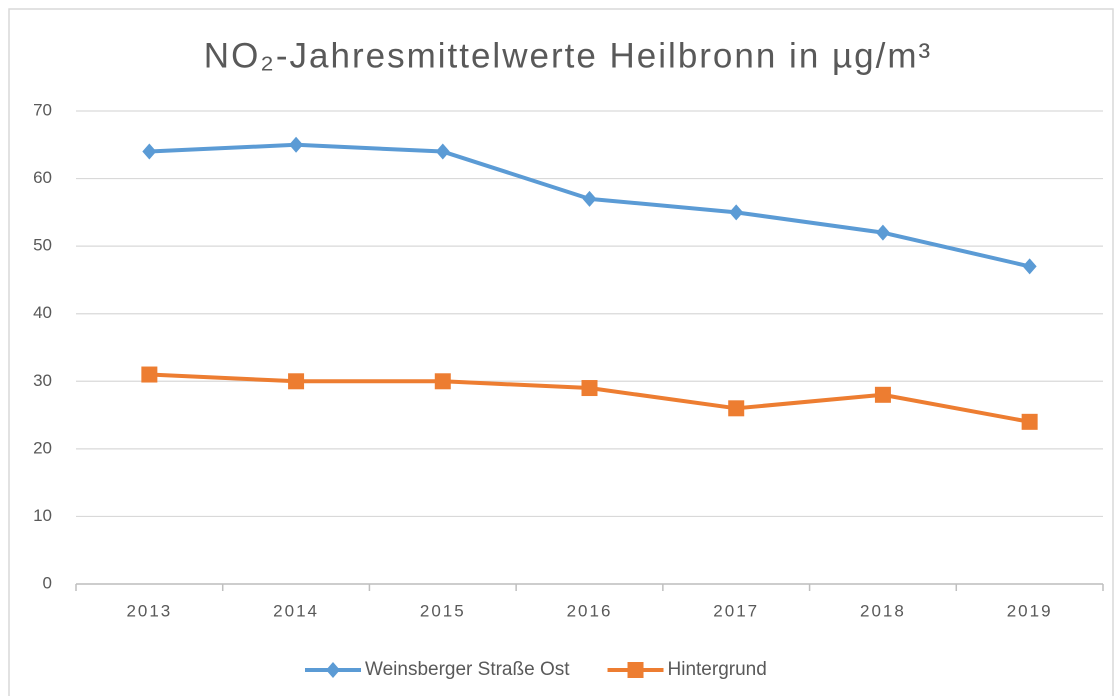  I want to click on y-tick-label: 40, so click(42, 312).